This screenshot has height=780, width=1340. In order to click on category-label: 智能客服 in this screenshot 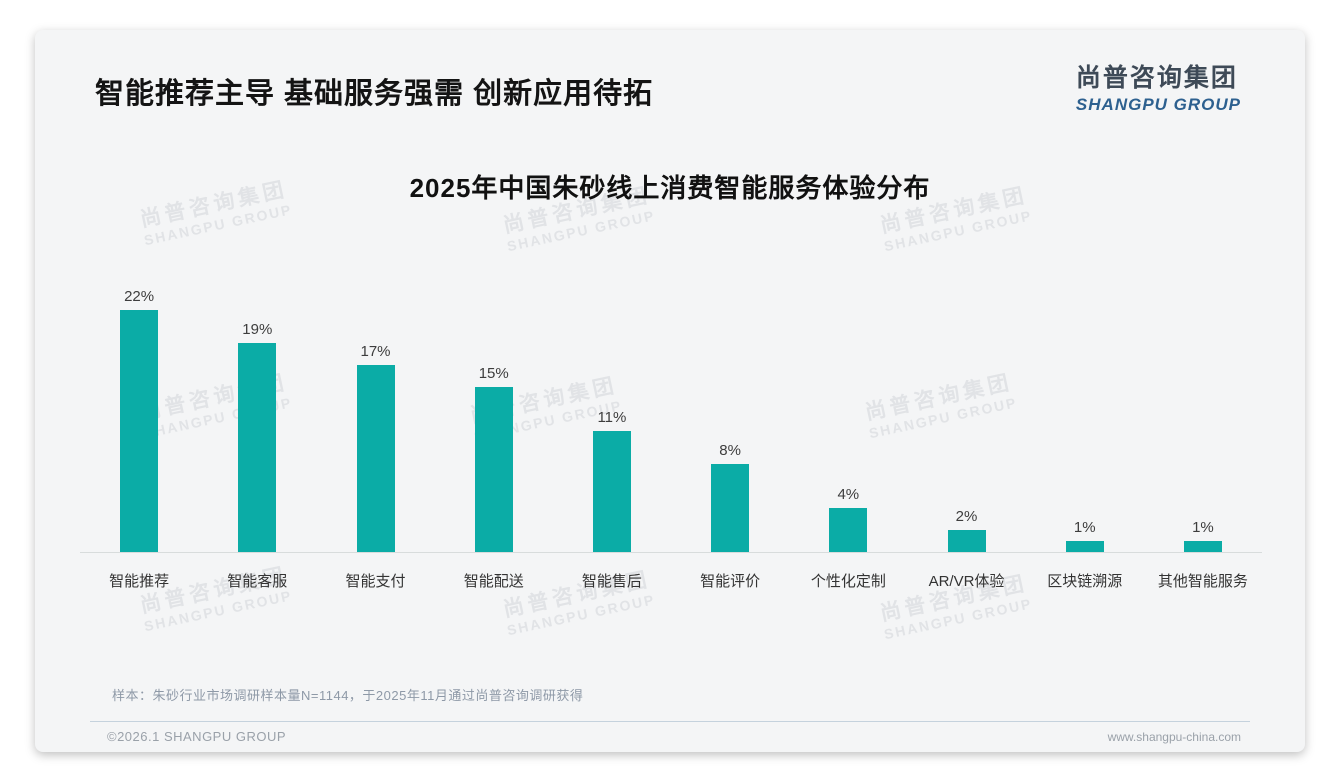, I will do `click(257, 581)`.